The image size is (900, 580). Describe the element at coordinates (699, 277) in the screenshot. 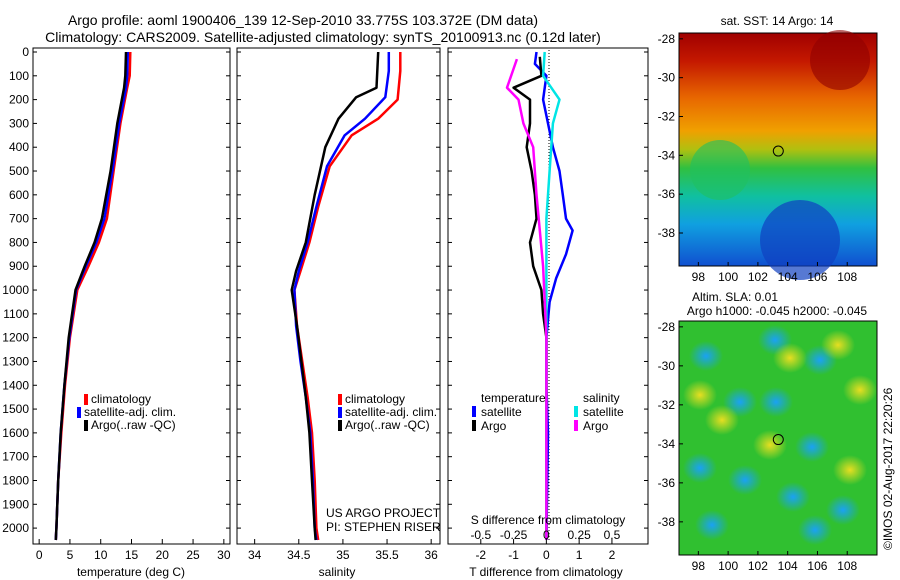

I see `map-x-tick-label: 98` at that location.